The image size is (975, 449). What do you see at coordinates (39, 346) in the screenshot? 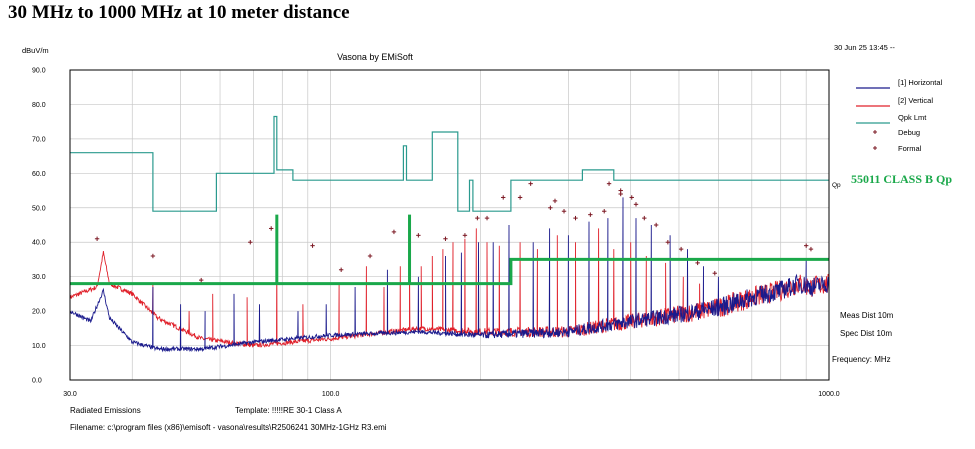
I see `y-tick-label: 10.0` at bounding box center [39, 346].